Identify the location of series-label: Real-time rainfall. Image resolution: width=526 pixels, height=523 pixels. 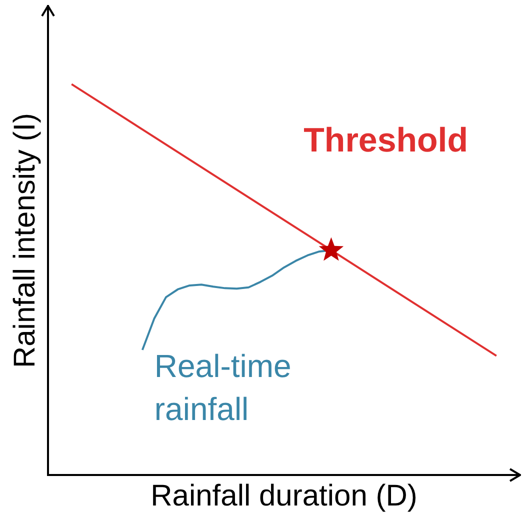
(223, 387).